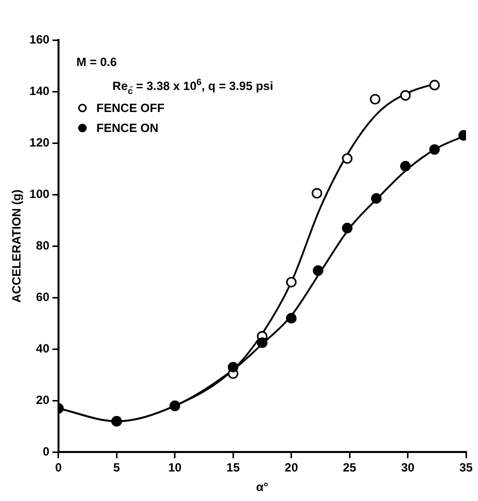  Describe the element at coordinates (291, 467) in the screenshot. I see `x-tick-label: 20` at that location.